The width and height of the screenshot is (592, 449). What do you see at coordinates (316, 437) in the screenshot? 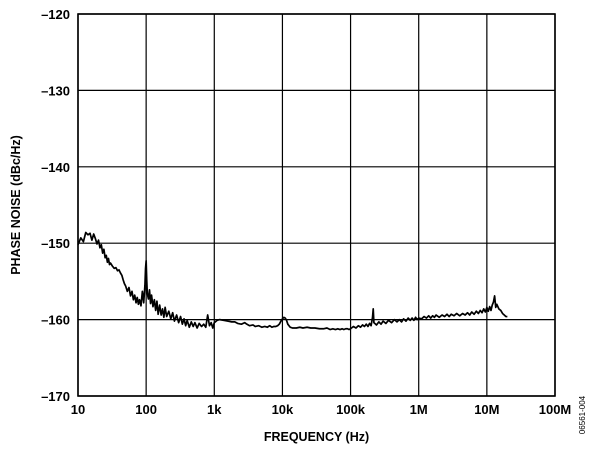
I see `x-axis-title: FREQUENCY (Hz)` at bounding box center [316, 437].